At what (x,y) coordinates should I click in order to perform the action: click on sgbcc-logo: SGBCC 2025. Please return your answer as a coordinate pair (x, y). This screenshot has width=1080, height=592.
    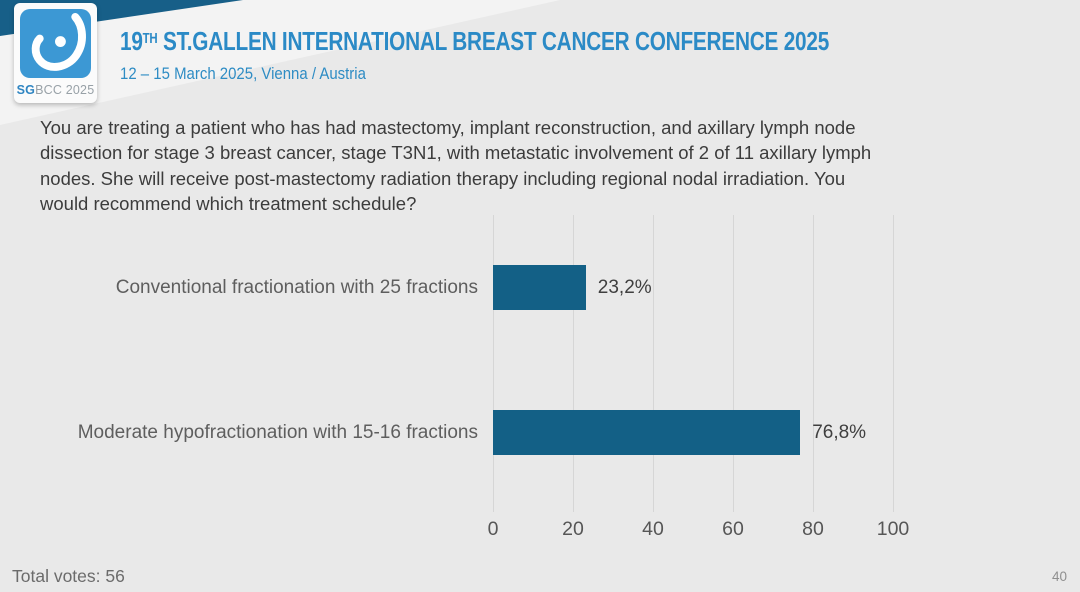
    Looking at the image, I should click on (55, 53).